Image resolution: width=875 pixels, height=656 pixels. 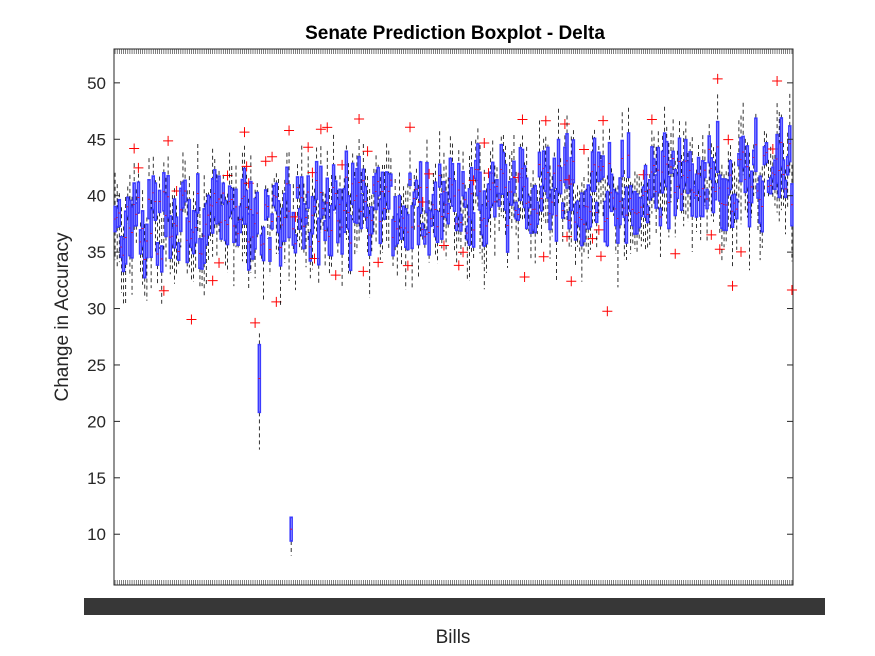 I want to click on y-axis-label: Change in Accuracy, so click(x=62, y=316).